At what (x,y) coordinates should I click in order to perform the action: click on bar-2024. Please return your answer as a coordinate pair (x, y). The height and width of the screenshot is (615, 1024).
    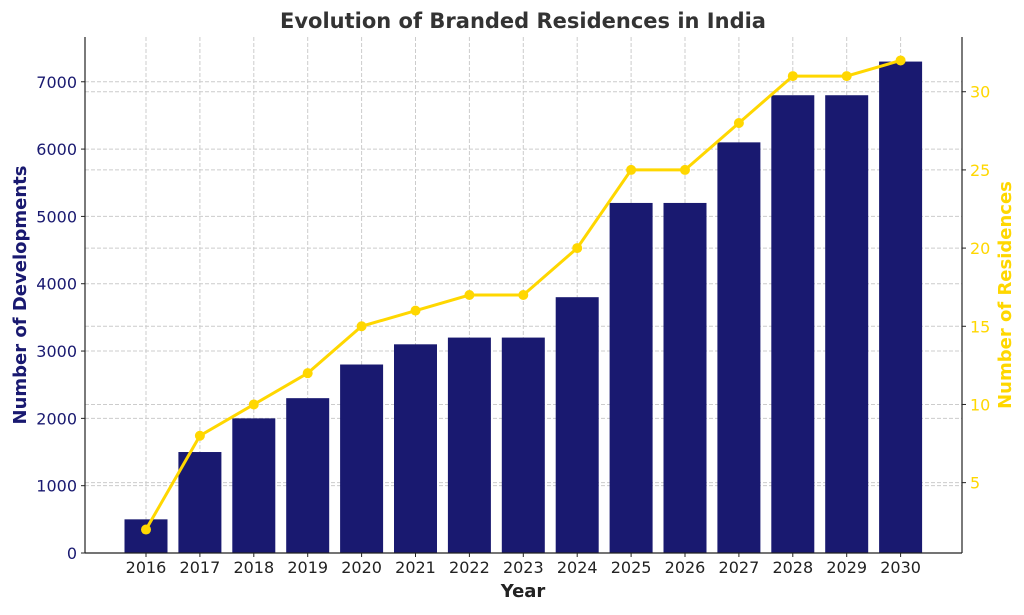
    Looking at the image, I should click on (577, 425).